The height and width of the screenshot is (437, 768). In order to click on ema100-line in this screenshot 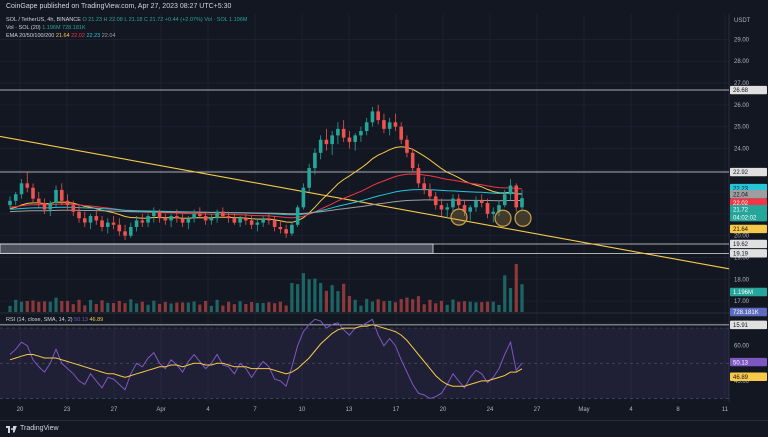, I will do `click(266, 202)`.